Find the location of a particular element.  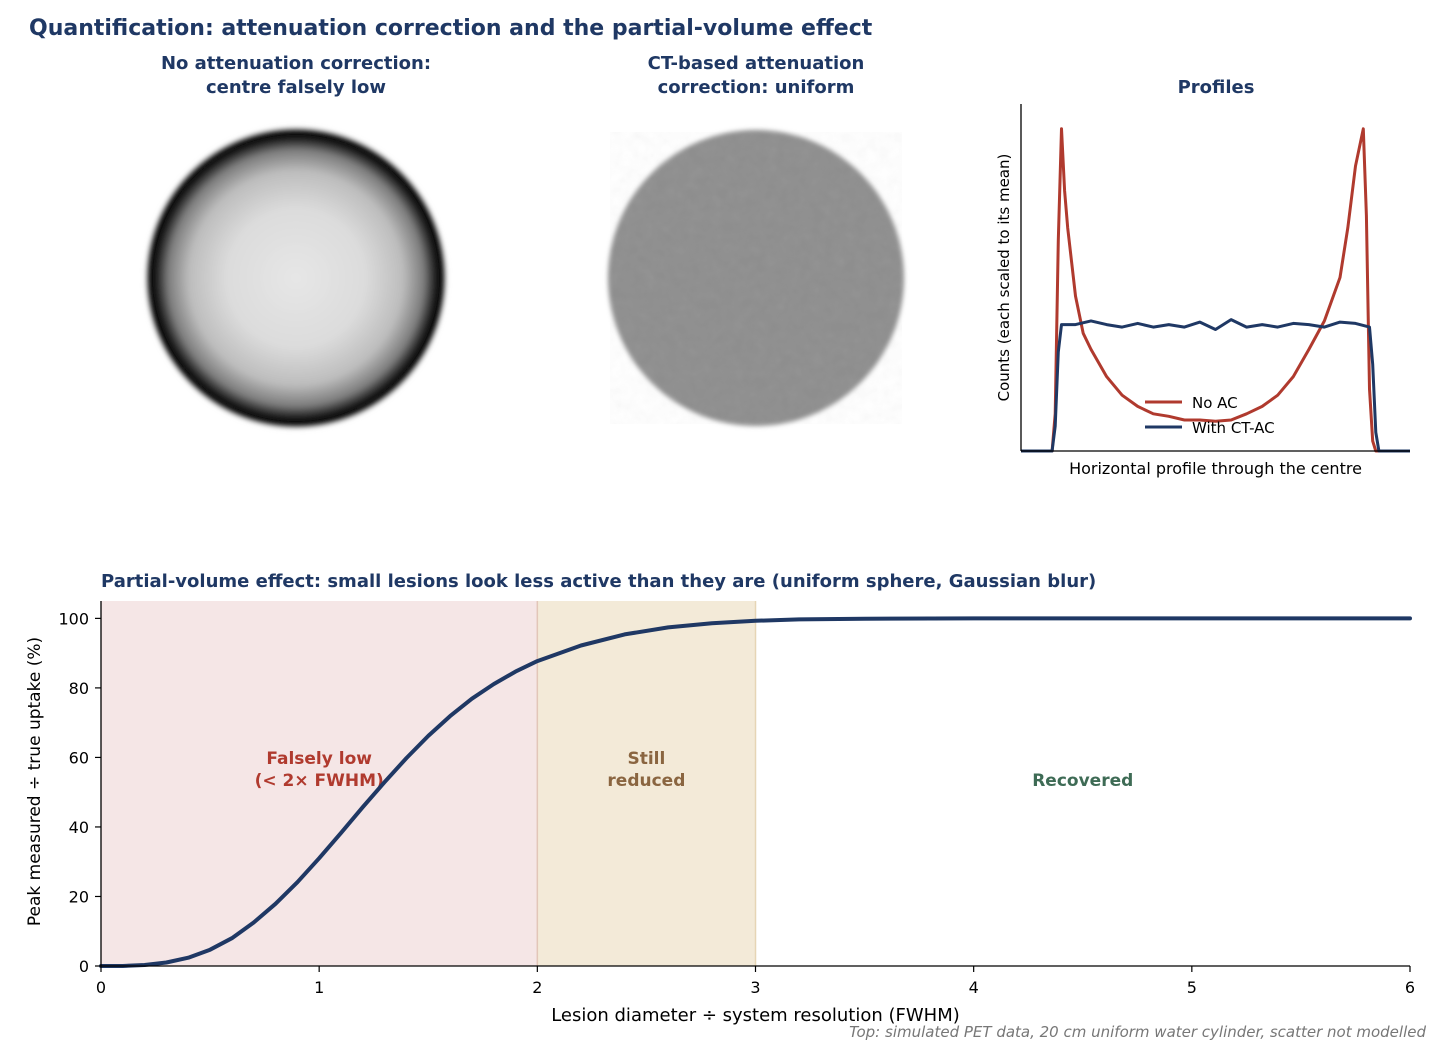

legend-label-ct-ac: With CT-AC is located at coordinates (1233, 428).